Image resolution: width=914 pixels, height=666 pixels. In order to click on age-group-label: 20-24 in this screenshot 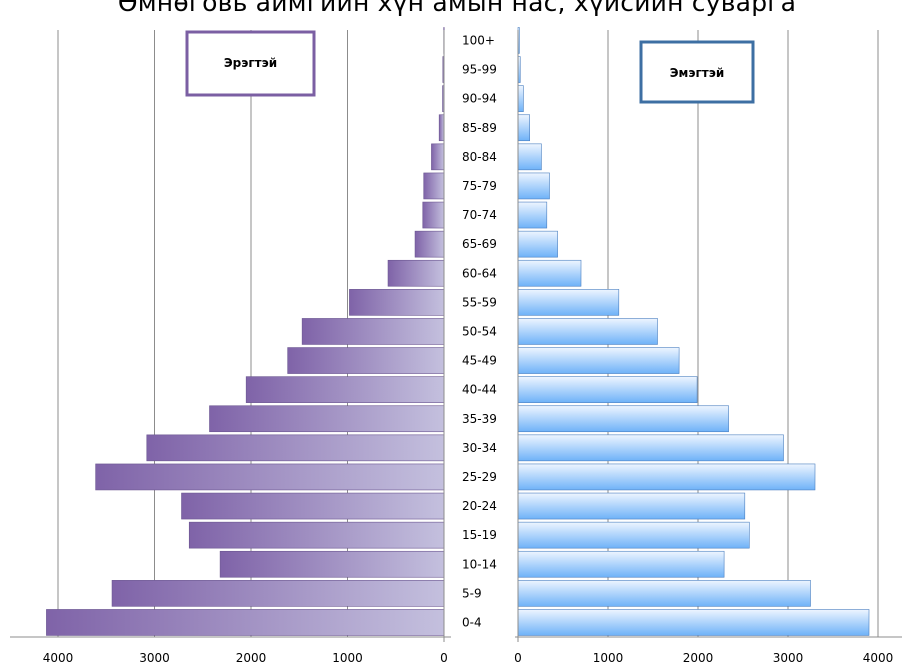, I will do `click(479, 506)`.